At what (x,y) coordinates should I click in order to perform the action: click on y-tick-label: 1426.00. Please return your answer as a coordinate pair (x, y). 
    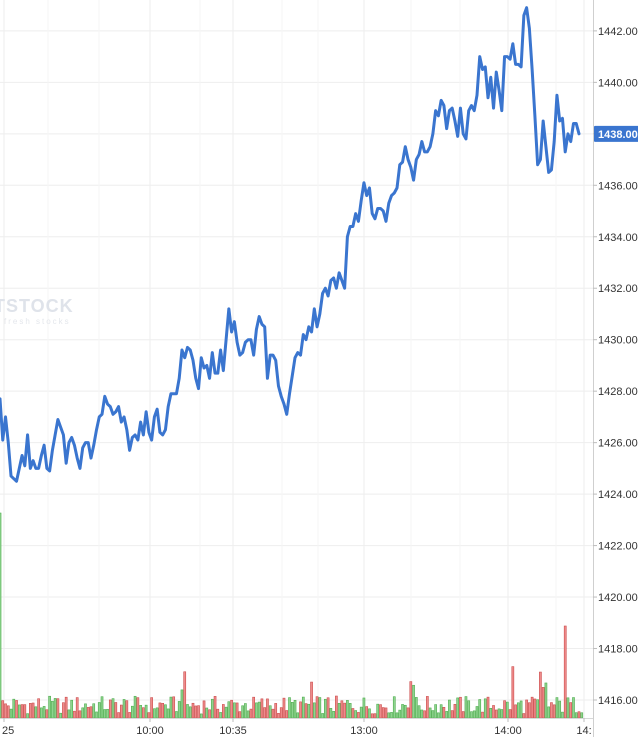
    Looking at the image, I should click on (618, 444).